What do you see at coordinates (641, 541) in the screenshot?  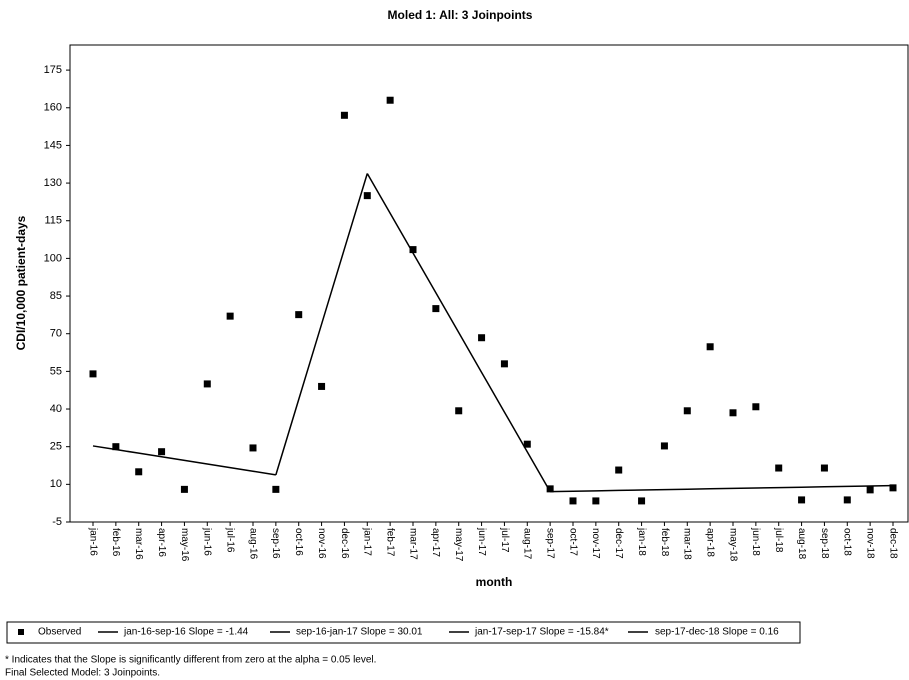 I see `x-tick-label: jan-18` at bounding box center [641, 541].